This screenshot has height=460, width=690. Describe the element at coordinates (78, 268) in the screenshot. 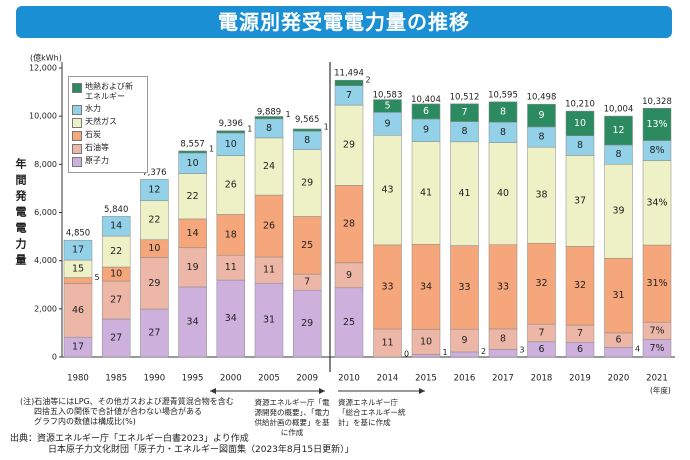

I see `data-label: 15` at that location.